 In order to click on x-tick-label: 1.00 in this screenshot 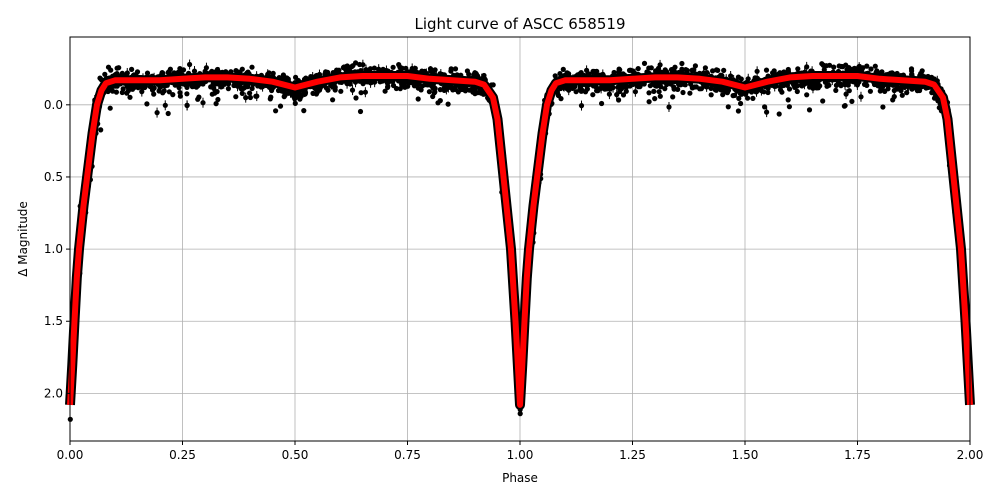, I will do `click(520, 455)`.